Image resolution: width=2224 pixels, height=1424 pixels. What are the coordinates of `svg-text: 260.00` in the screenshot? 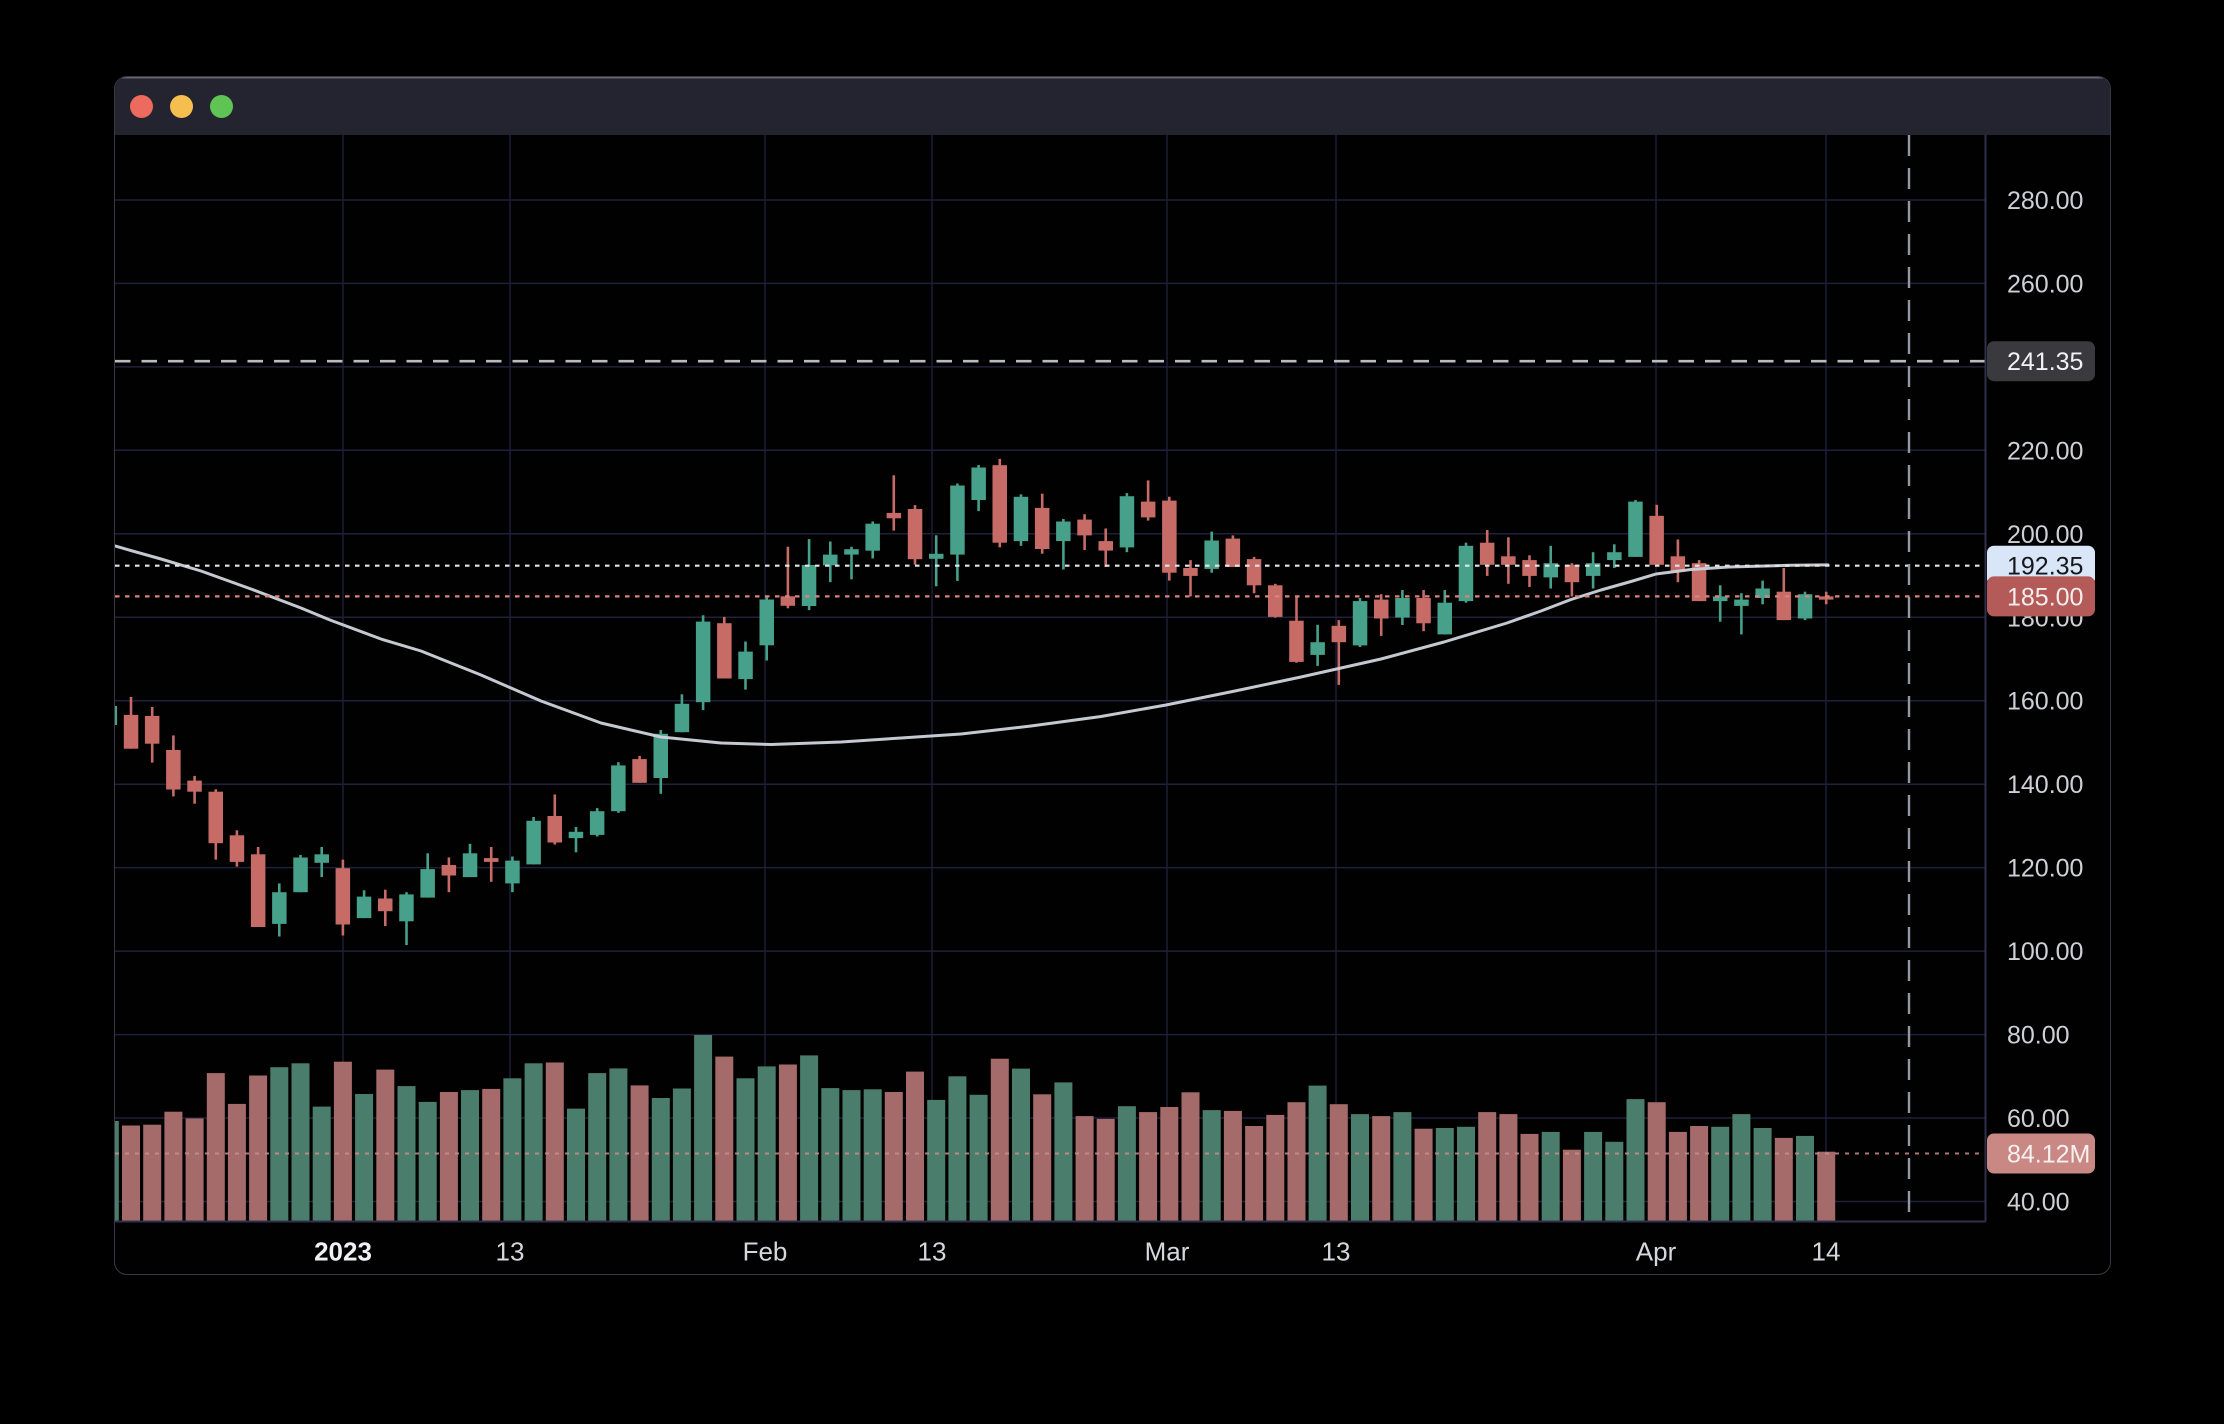 It's located at (2045, 284).